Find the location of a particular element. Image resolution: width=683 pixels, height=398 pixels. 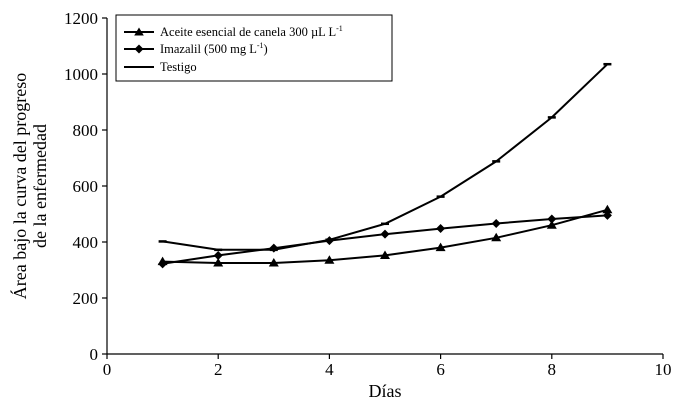

y-axis-label-line-1: Área bajo la curva del progreso is located at coordinates (19, 186).